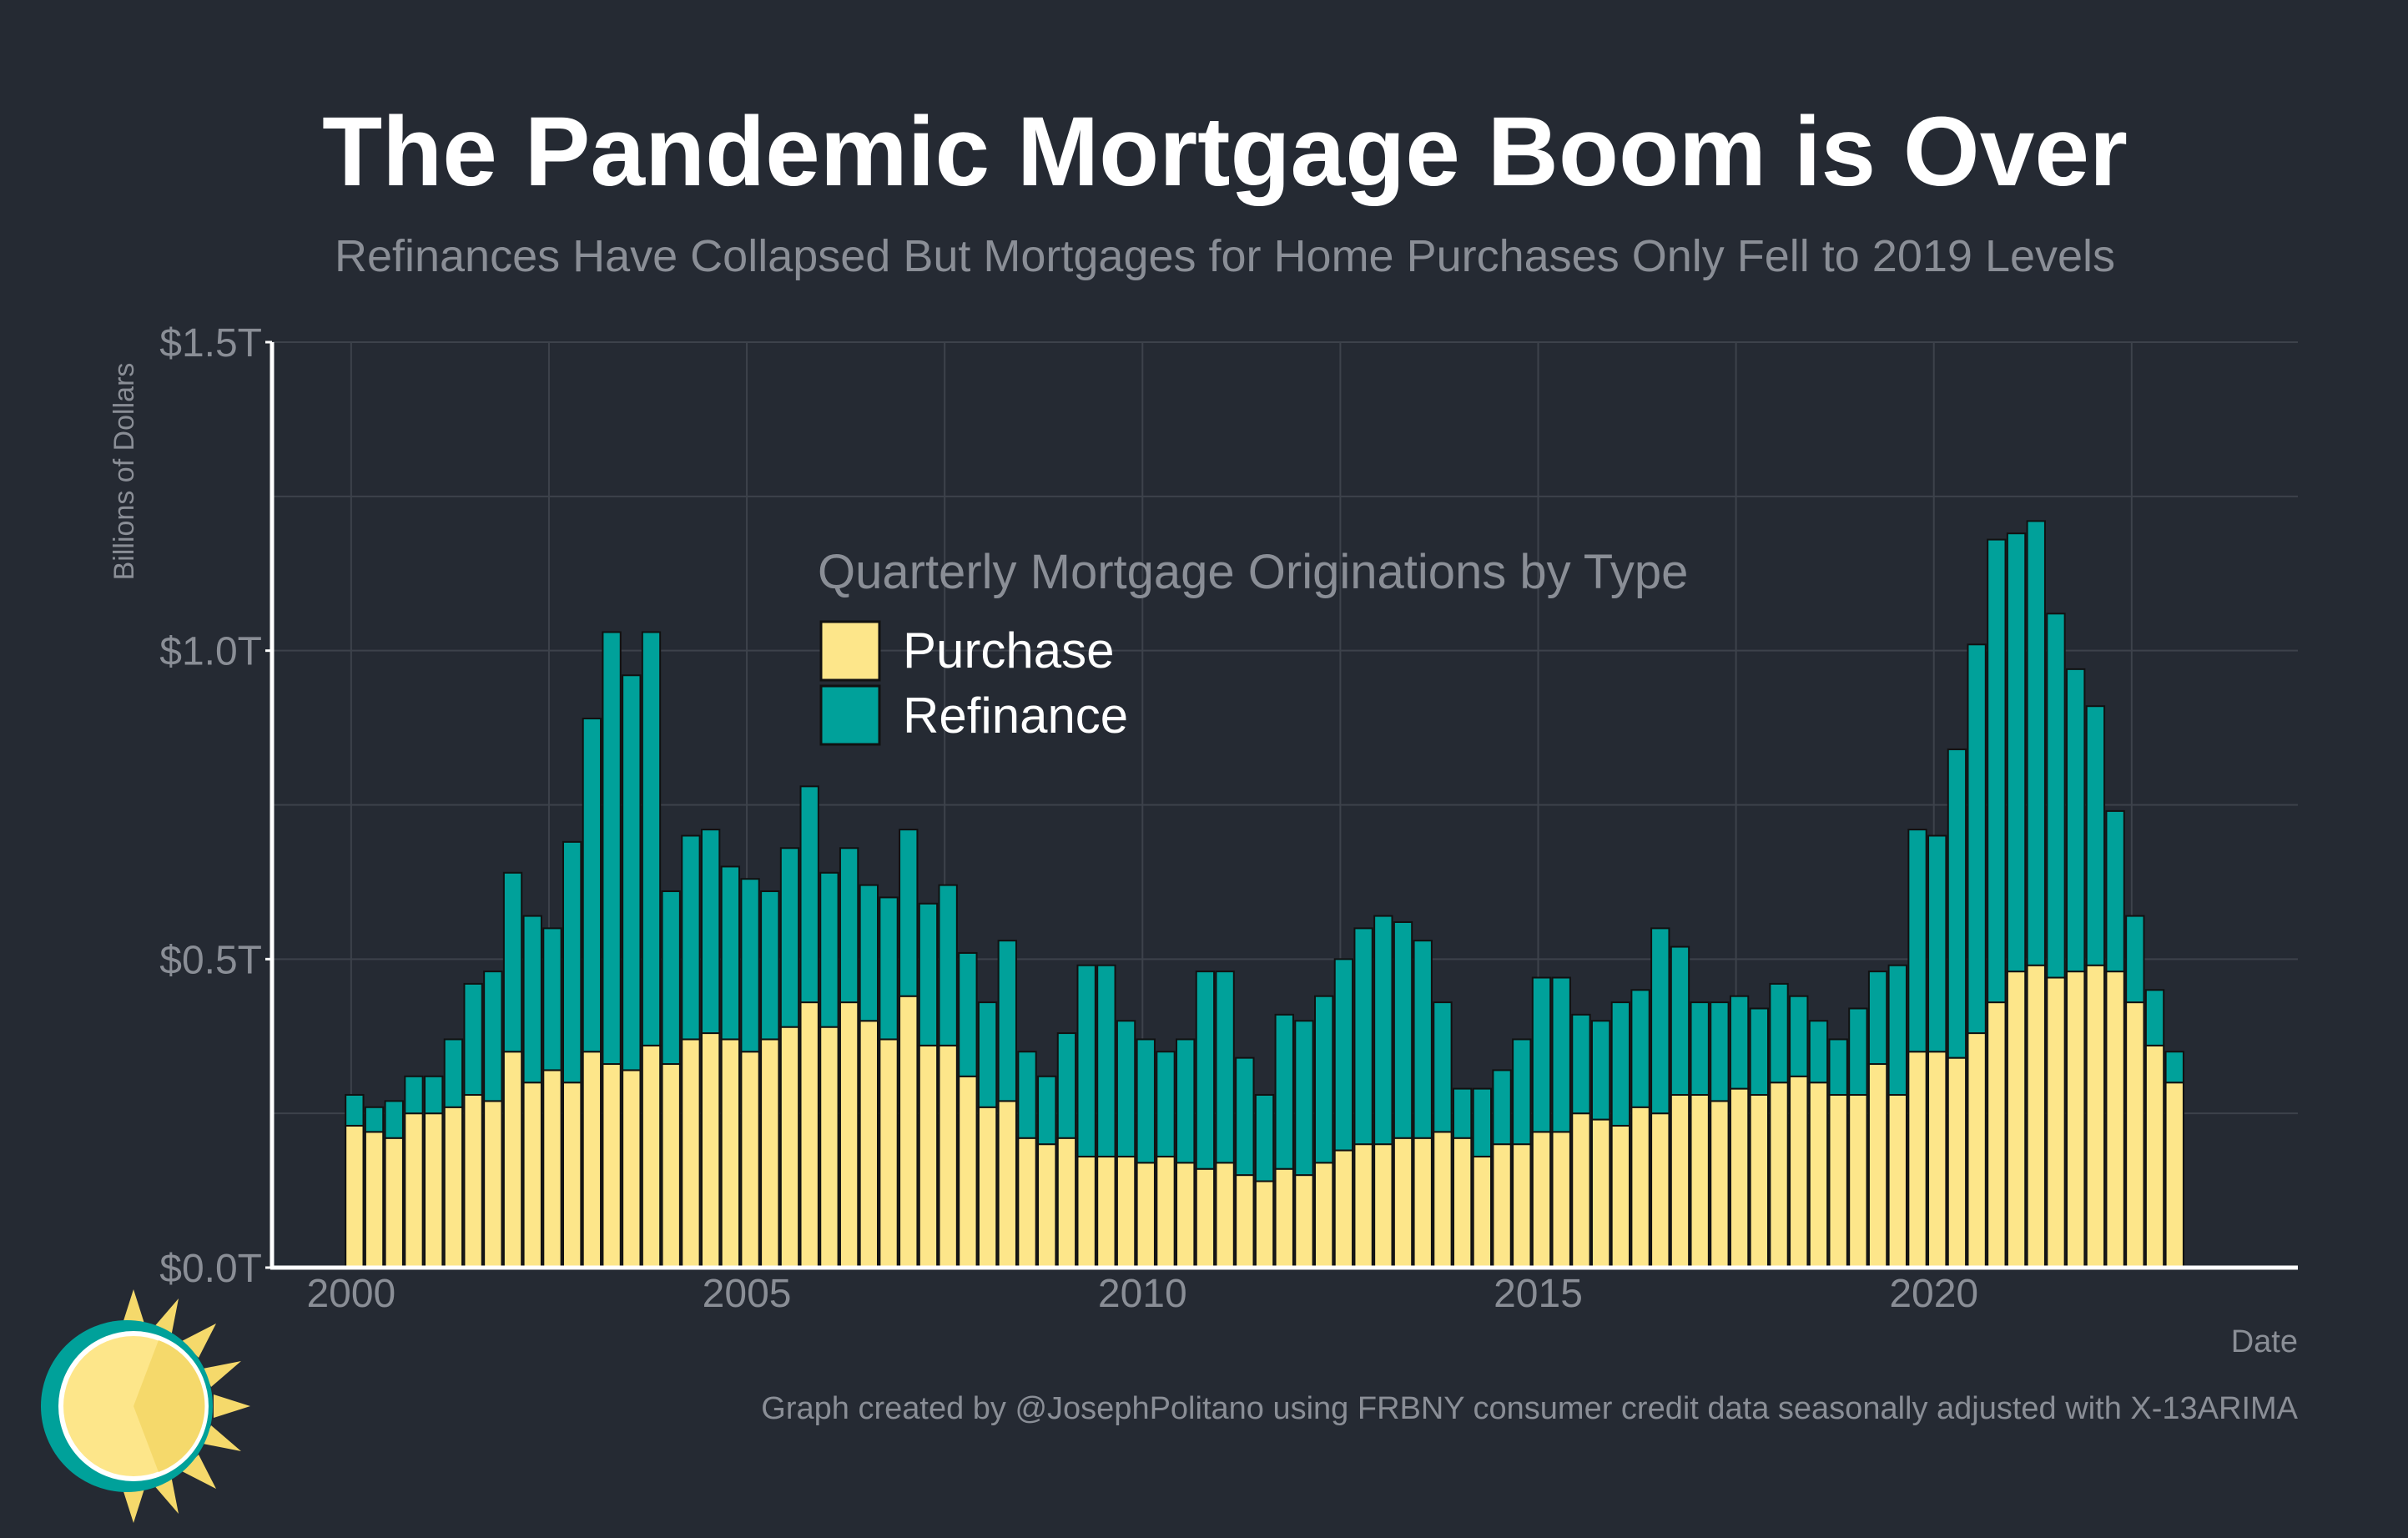 The height and width of the screenshot is (1538, 2408). Describe the element at coordinates (1225, 152) in the screenshot. I see `chart-title: The Pandemic Mortgage Boom is Over` at that location.